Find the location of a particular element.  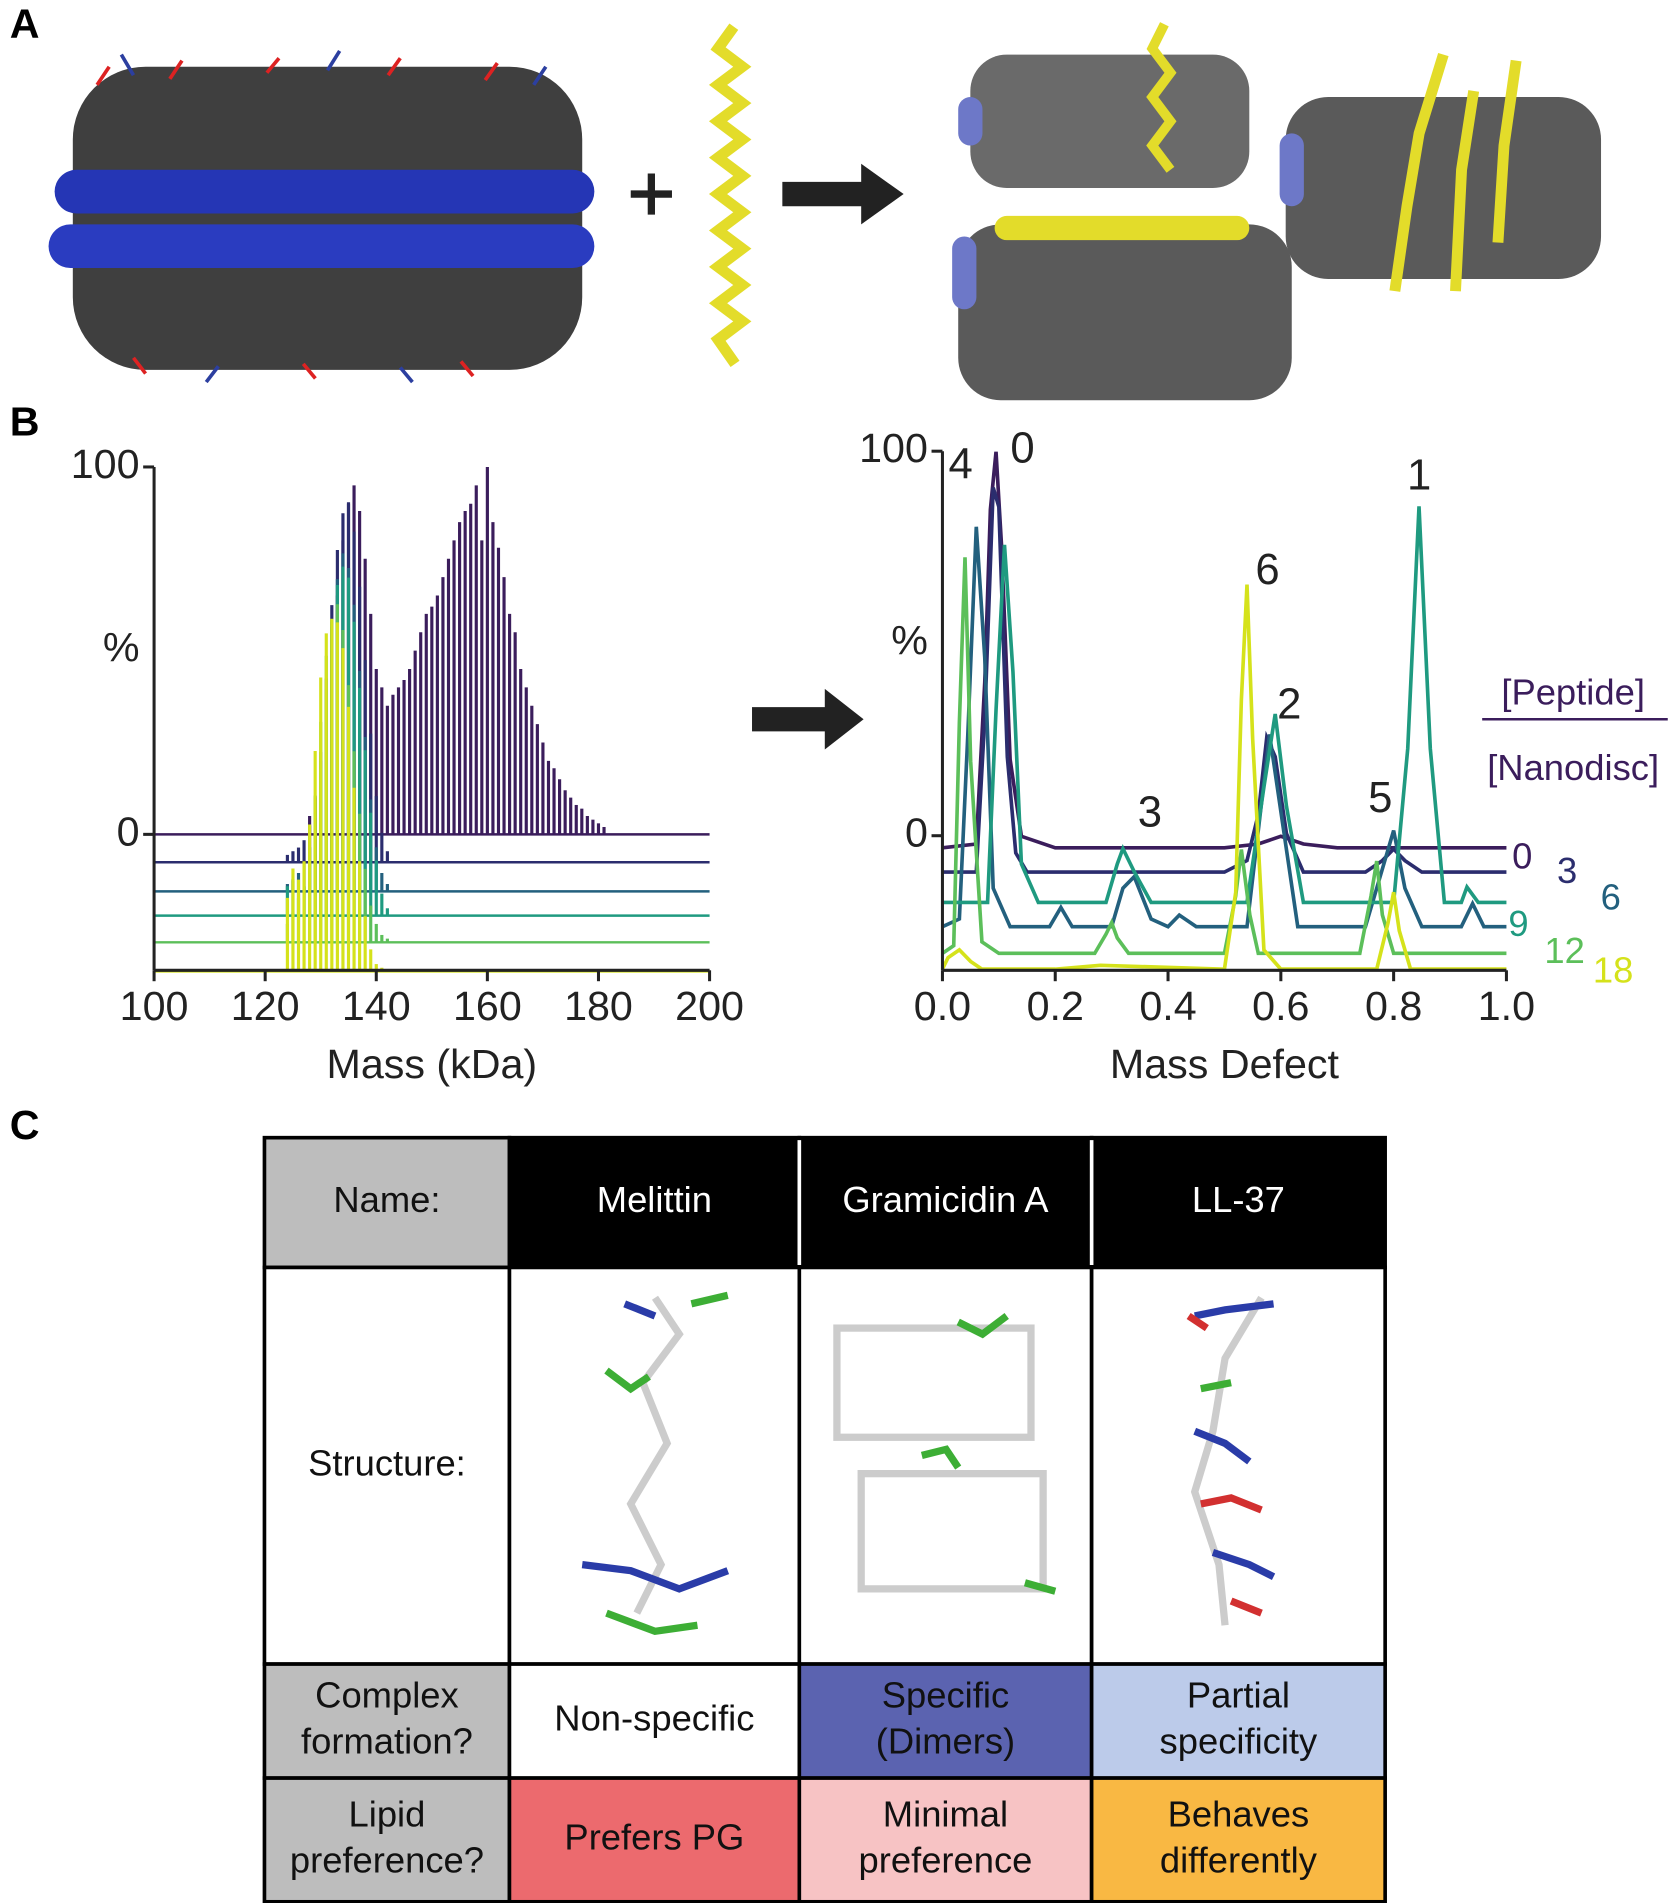

panel-label: C is located at coordinates (25, 1125).